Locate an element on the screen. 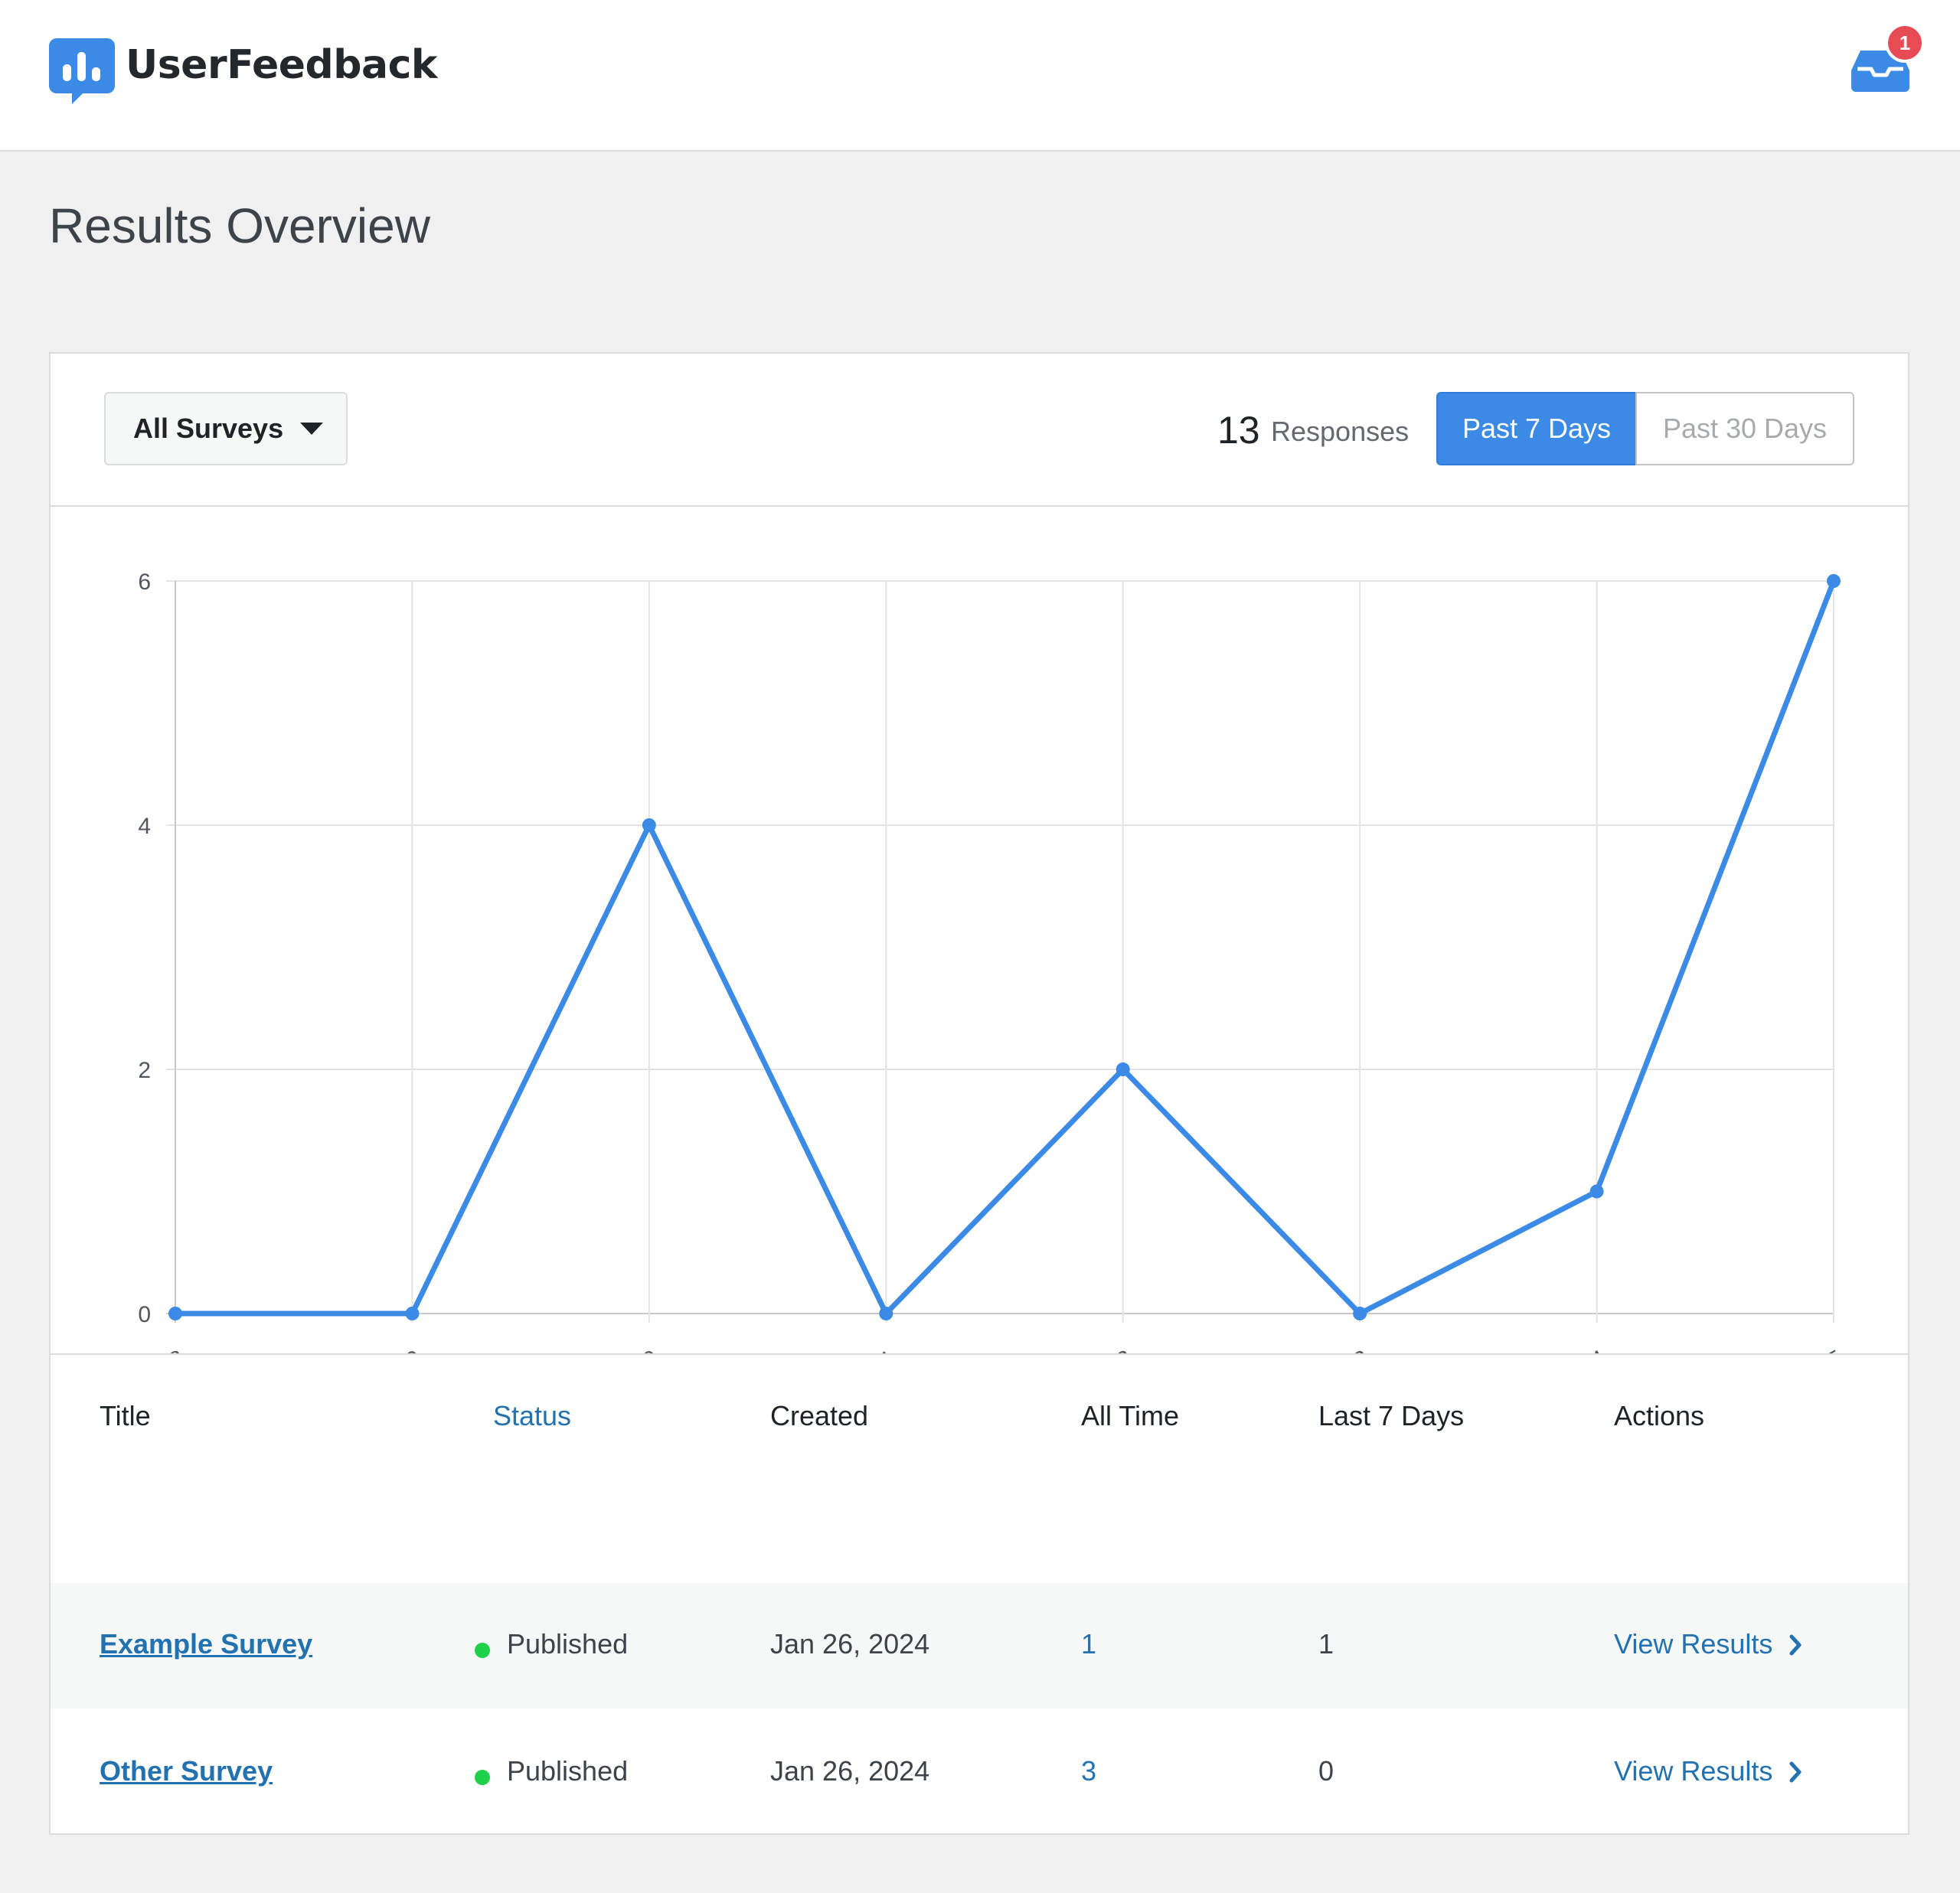 The height and width of the screenshot is (1893, 1960). column-header-created: Created is located at coordinates (819, 1415).